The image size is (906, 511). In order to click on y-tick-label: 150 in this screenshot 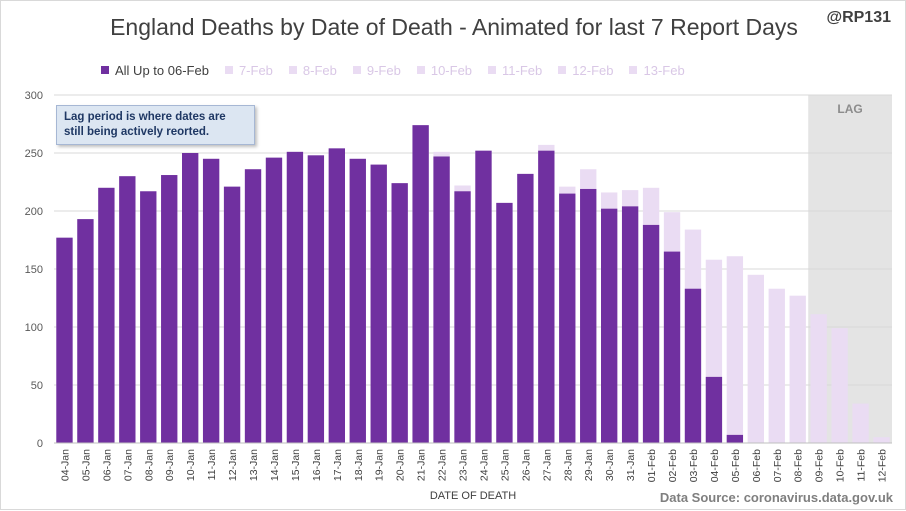, I will do `click(34, 270)`.